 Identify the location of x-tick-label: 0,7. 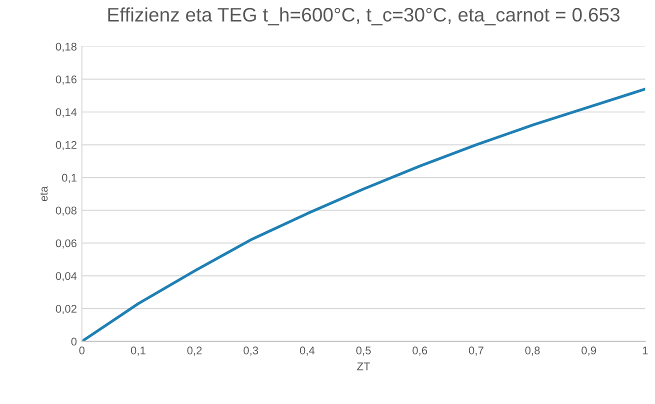
(476, 351).